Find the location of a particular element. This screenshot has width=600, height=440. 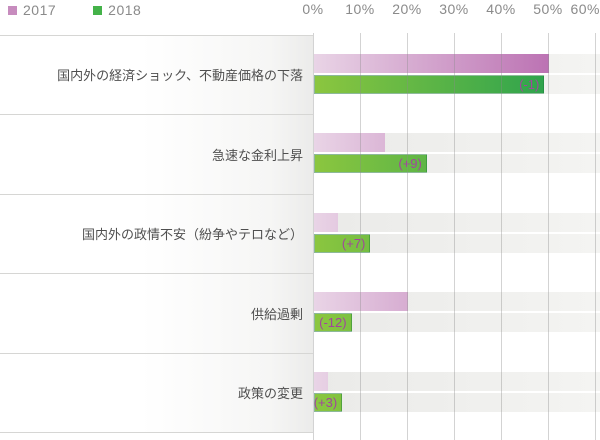

x-axis-tick: 50% is located at coordinates (548, 9).